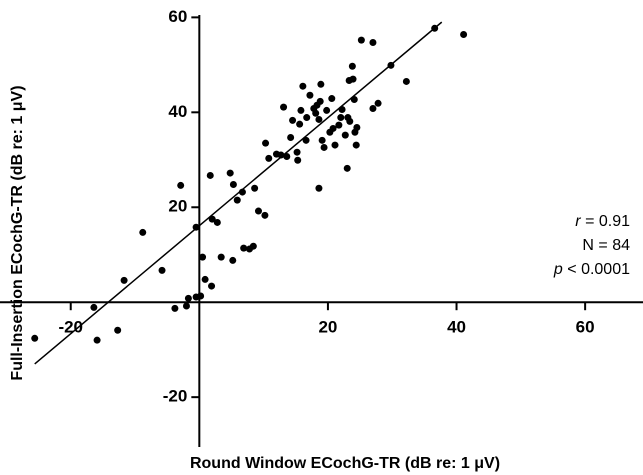 This screenshot has width=643, height=475. Describe the element at coordinates (605, 221) in the screenshot. I see `stat-text: = 0.91` at that location.